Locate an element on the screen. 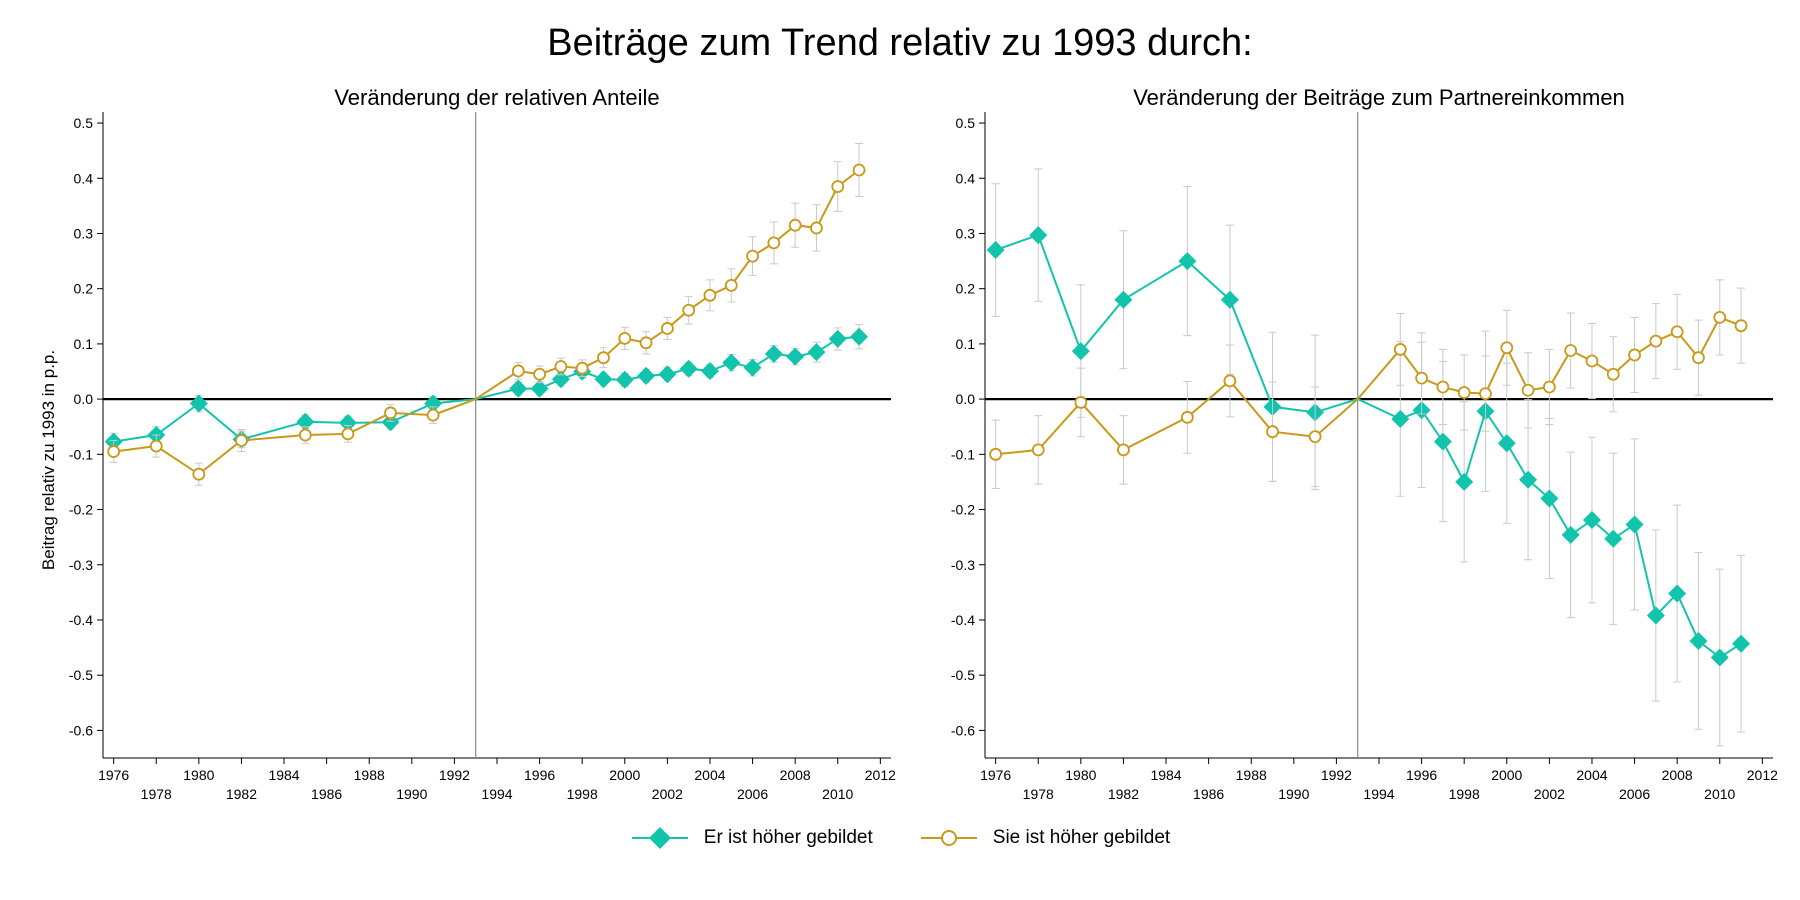 This screenshot has height=900, width=1800. y-tick-label: 0.3 is located at coordinates (966, 233).